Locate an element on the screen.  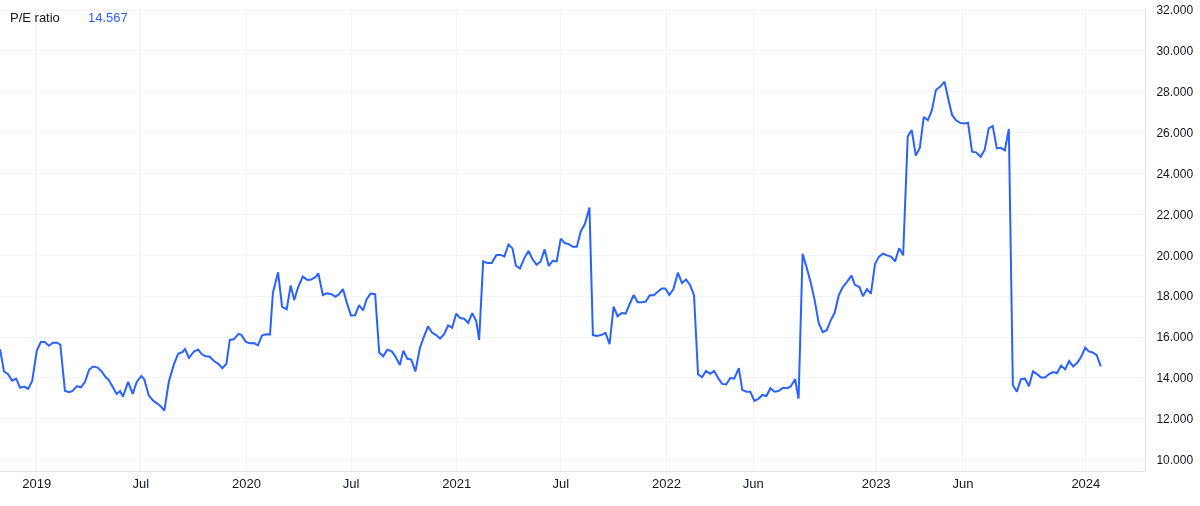
annotation: 14.567 is located at coordinates (108, 17).